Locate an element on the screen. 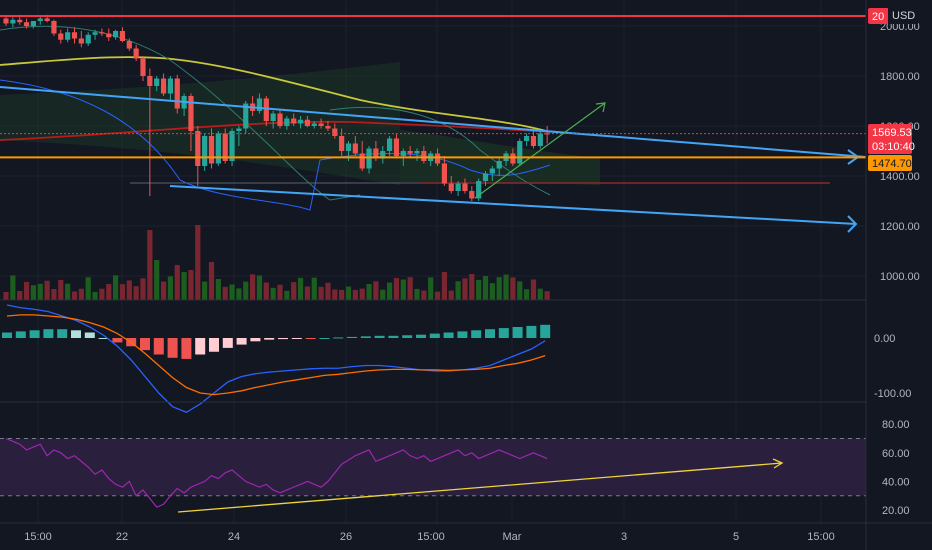 Image resolution: width=932 pixels, height=550 pixels. price-tick-label: 1400.00 is located at coordinates (900, 177).